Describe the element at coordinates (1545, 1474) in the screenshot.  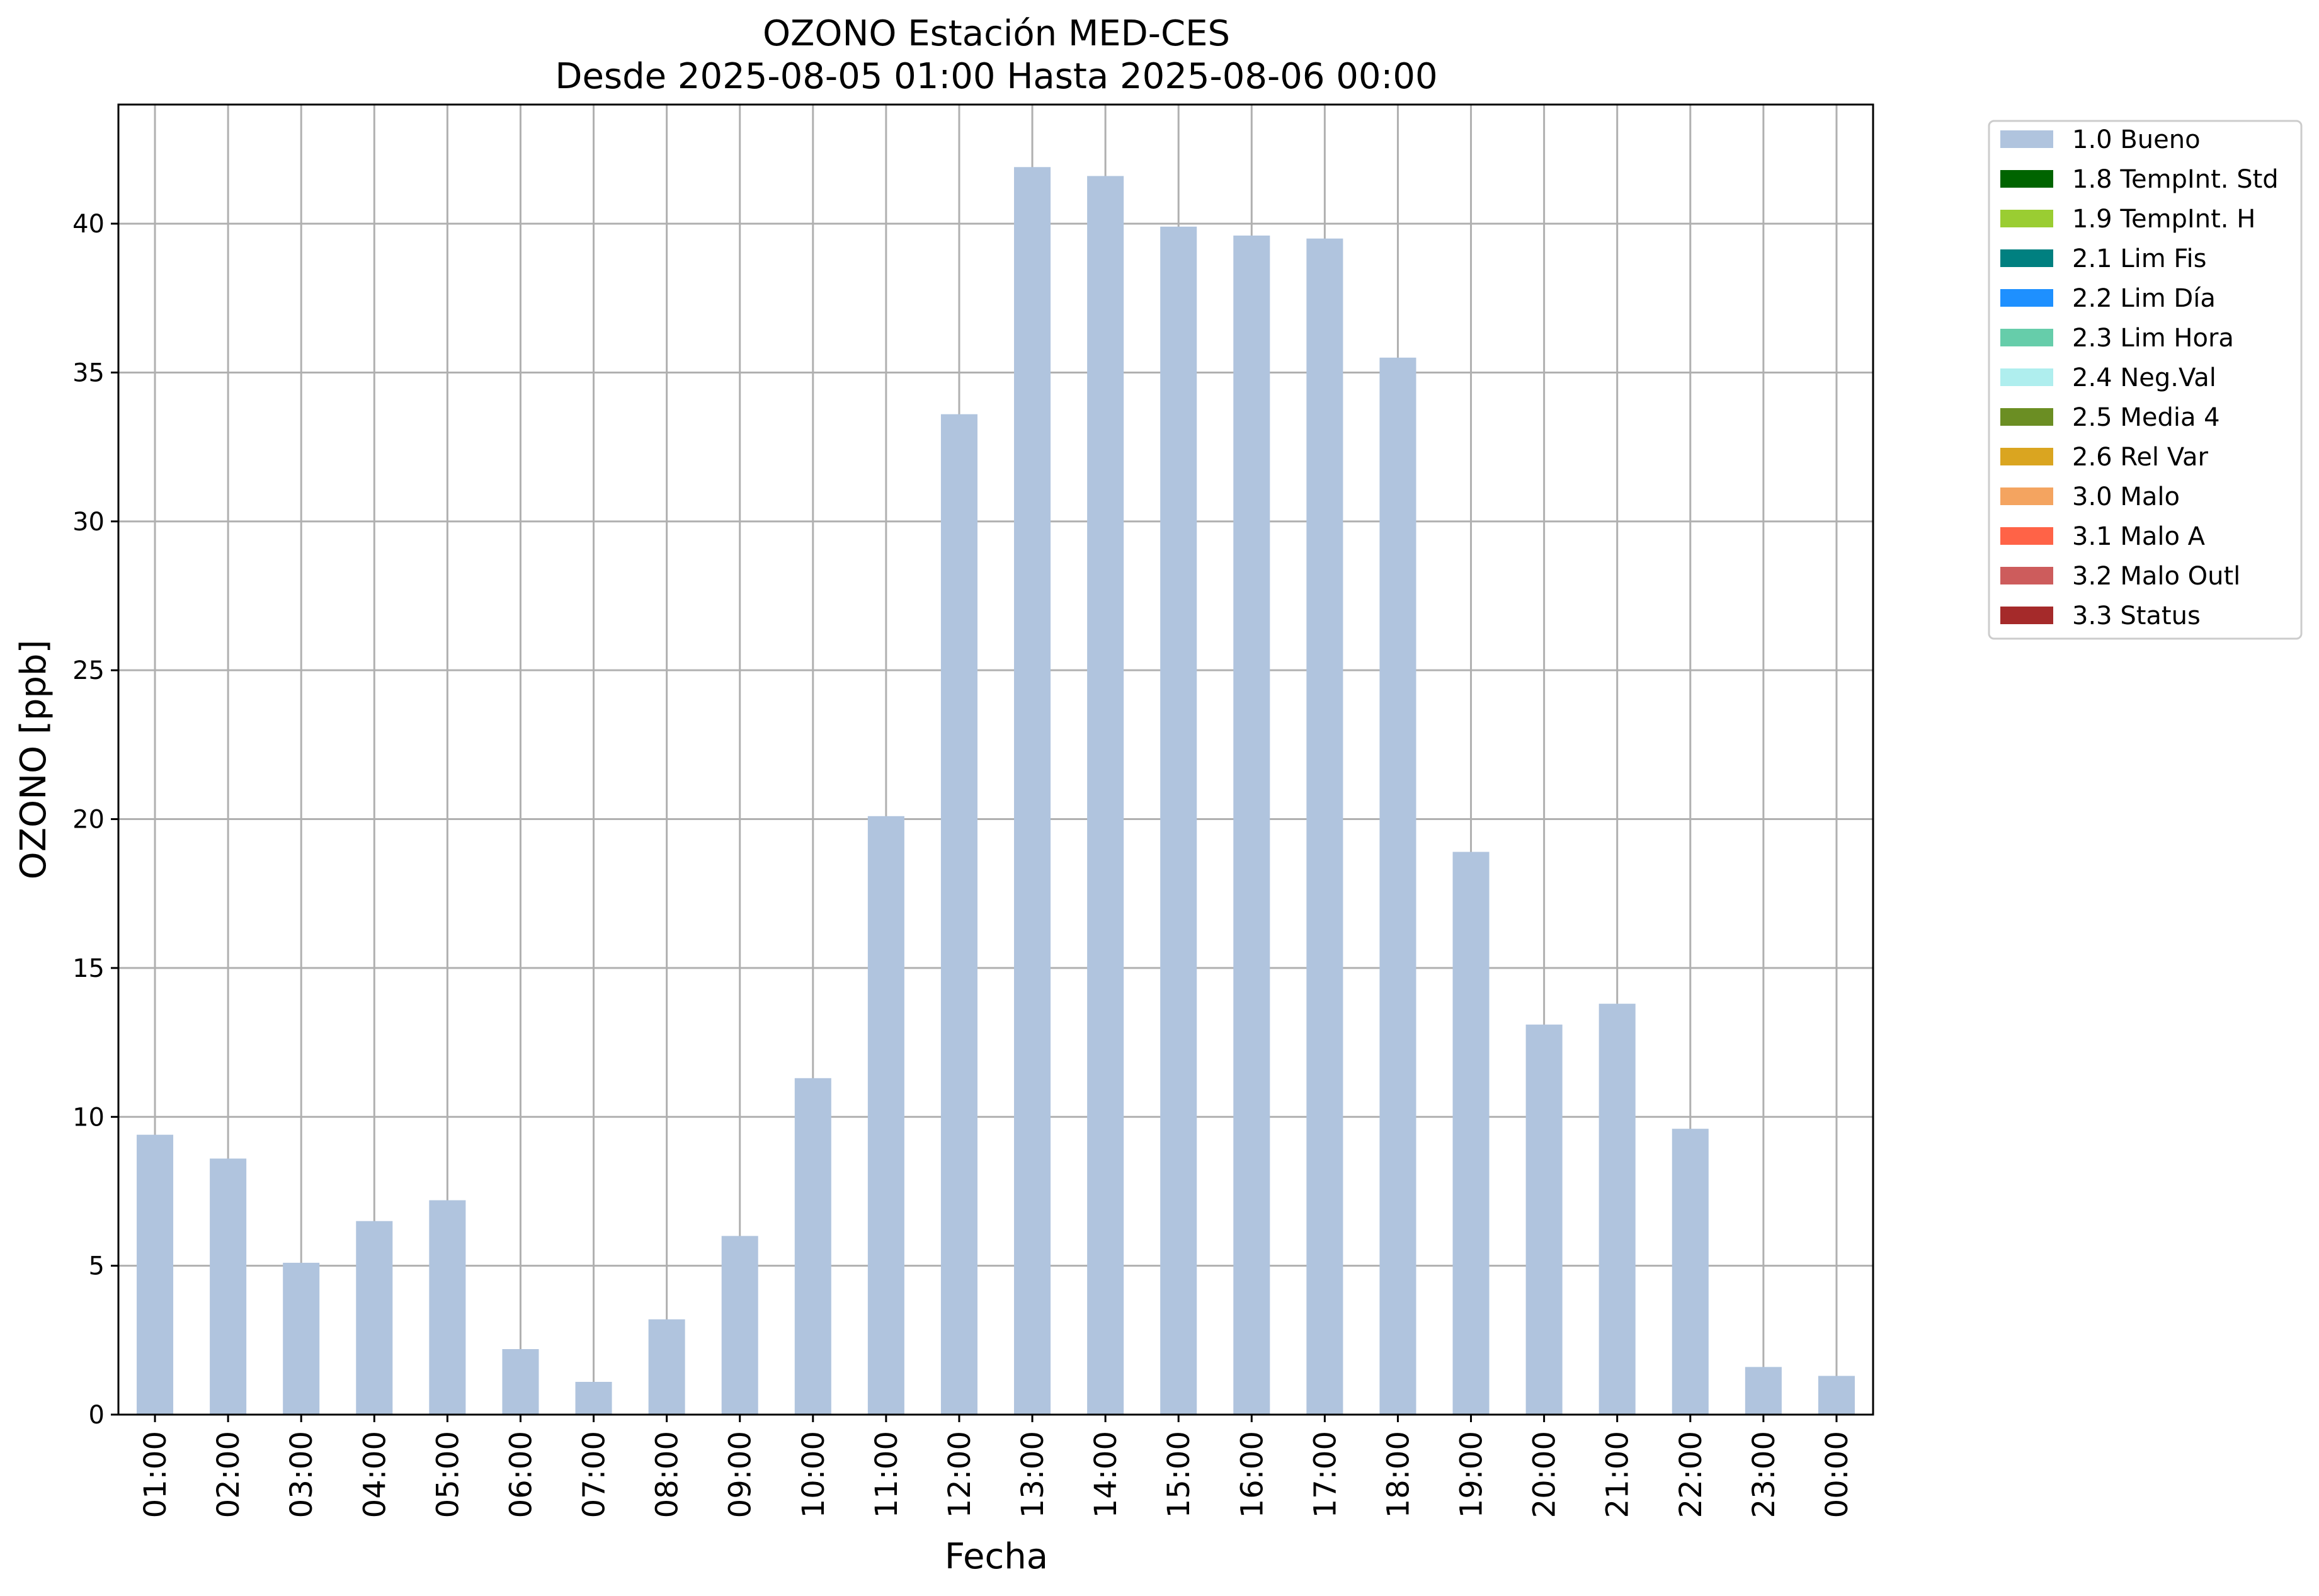
I see `x-tick-label: 20:00` at that location.